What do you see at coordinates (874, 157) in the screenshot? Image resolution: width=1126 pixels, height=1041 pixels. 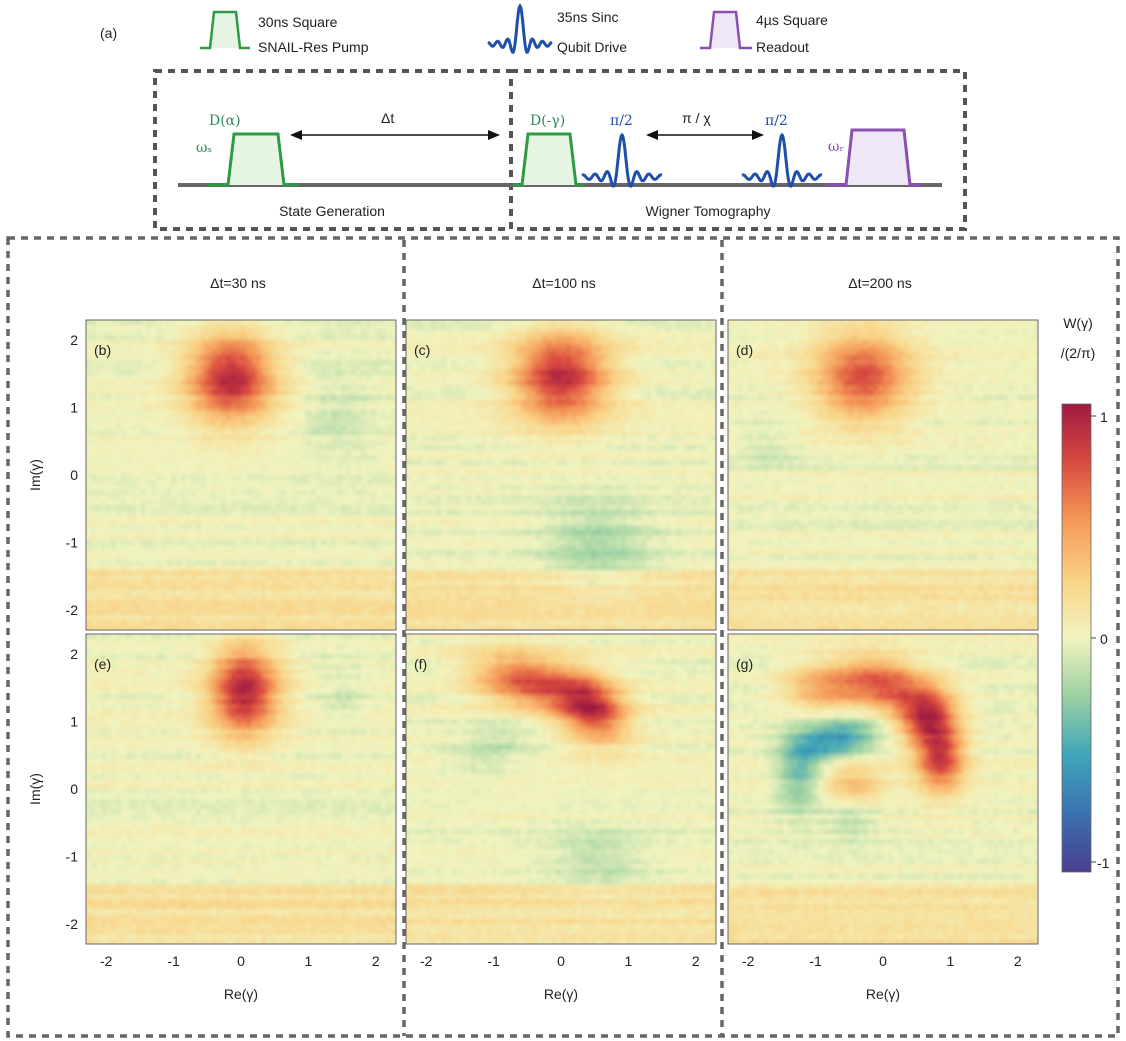 I see `pulse-readout` at bounding box center [874, 157].